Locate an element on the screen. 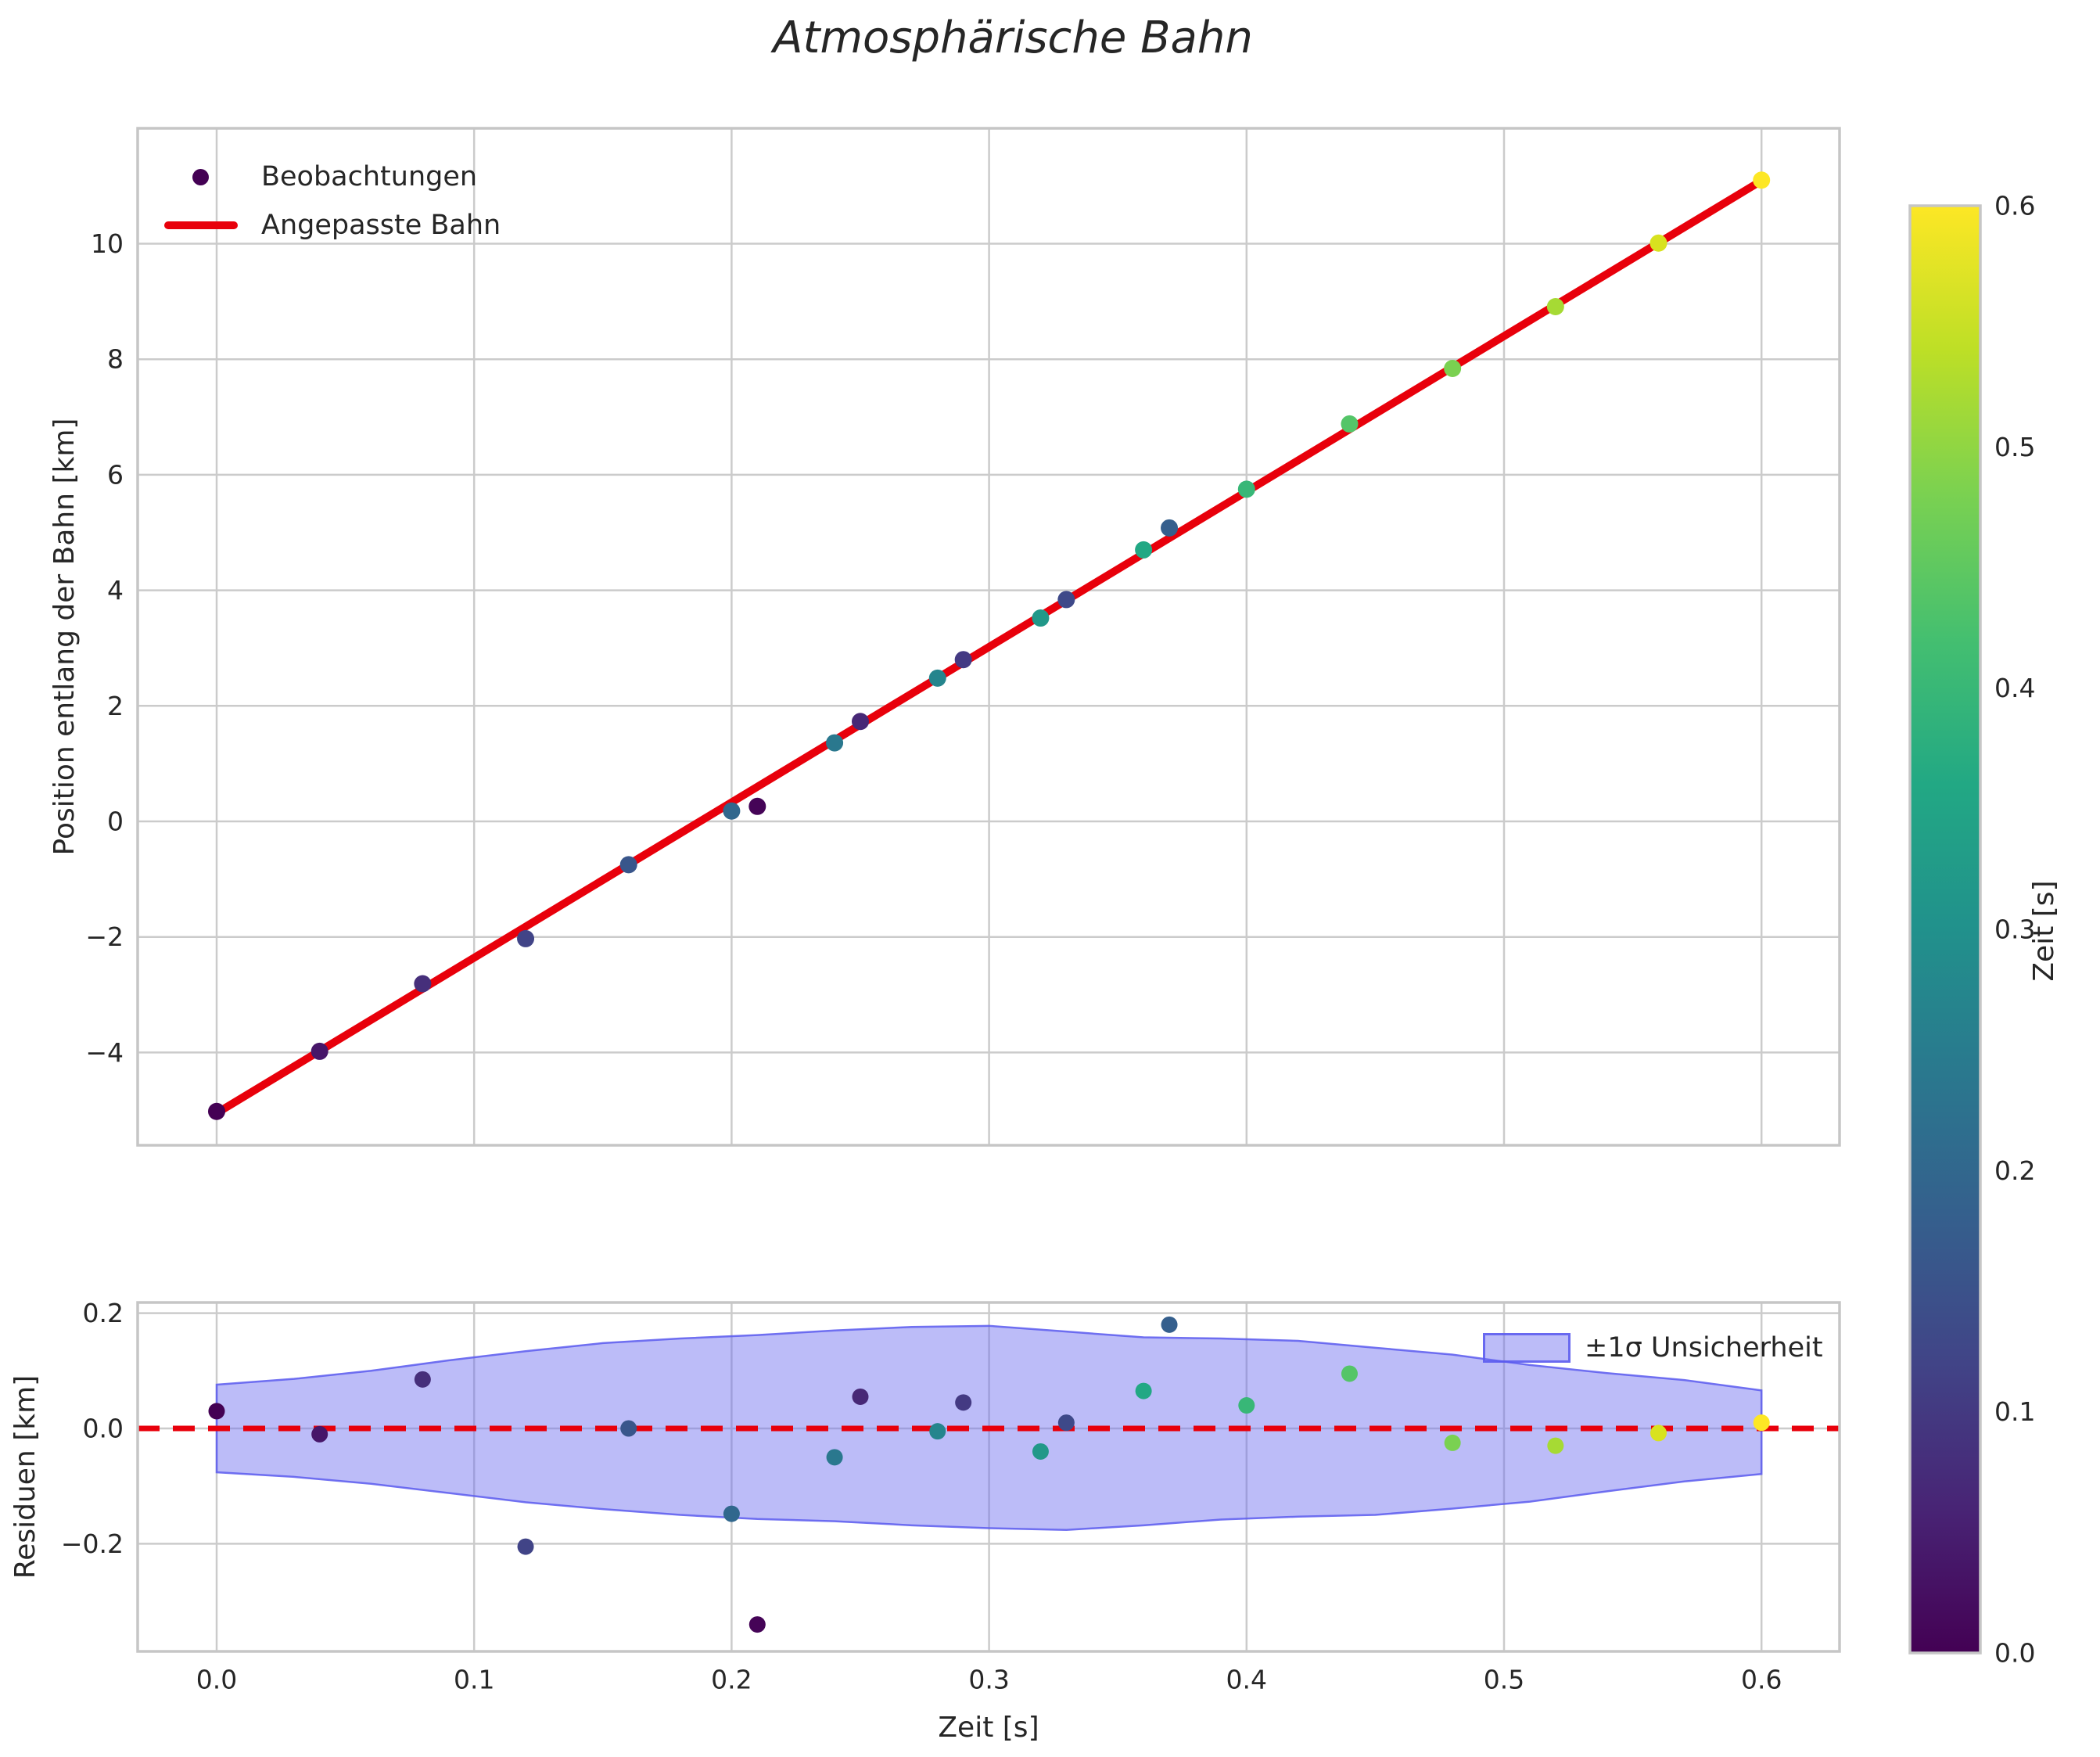  main-y-tick-label: 4 is located at coordinates (115, 590).